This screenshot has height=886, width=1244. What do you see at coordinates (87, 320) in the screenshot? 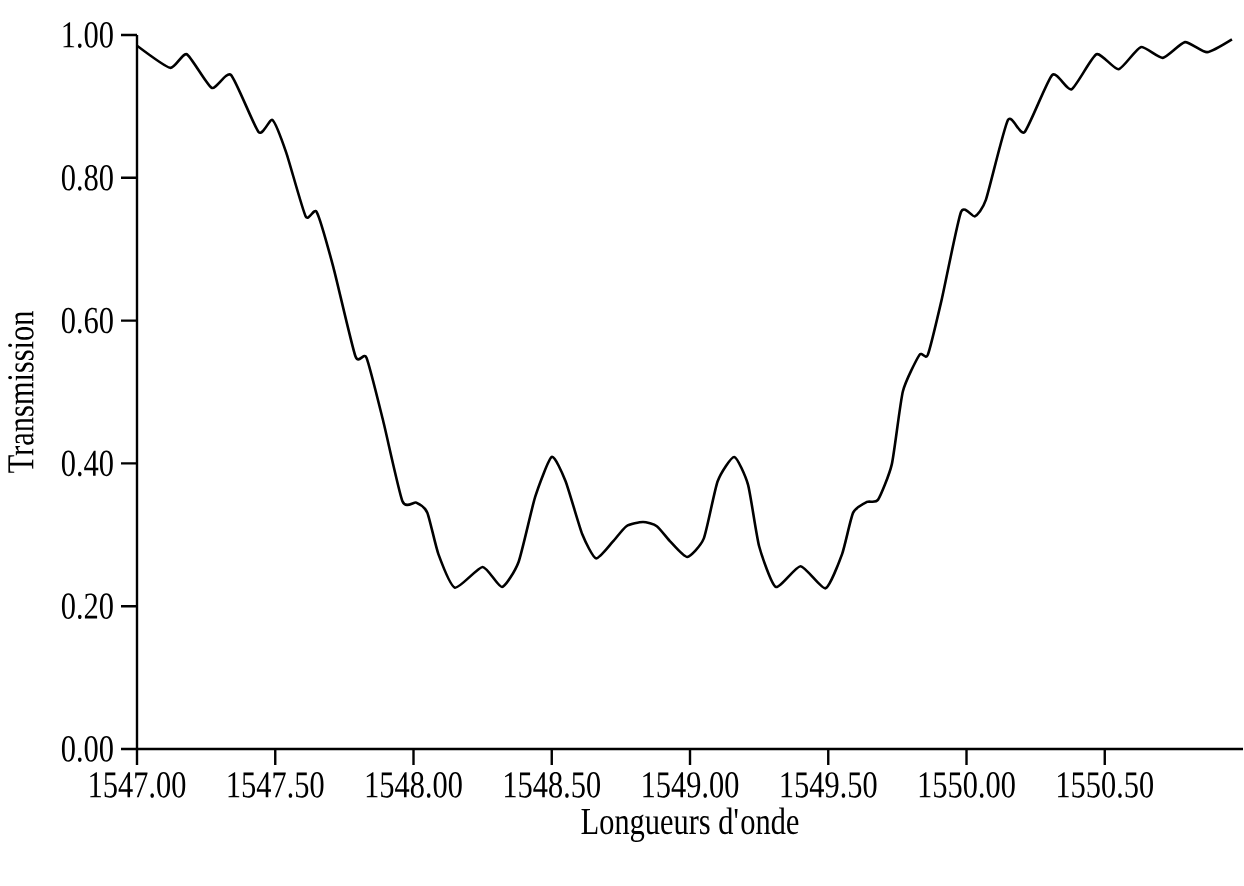
I see `y-tick-label: 0.60` at bounding box center [87, 320].